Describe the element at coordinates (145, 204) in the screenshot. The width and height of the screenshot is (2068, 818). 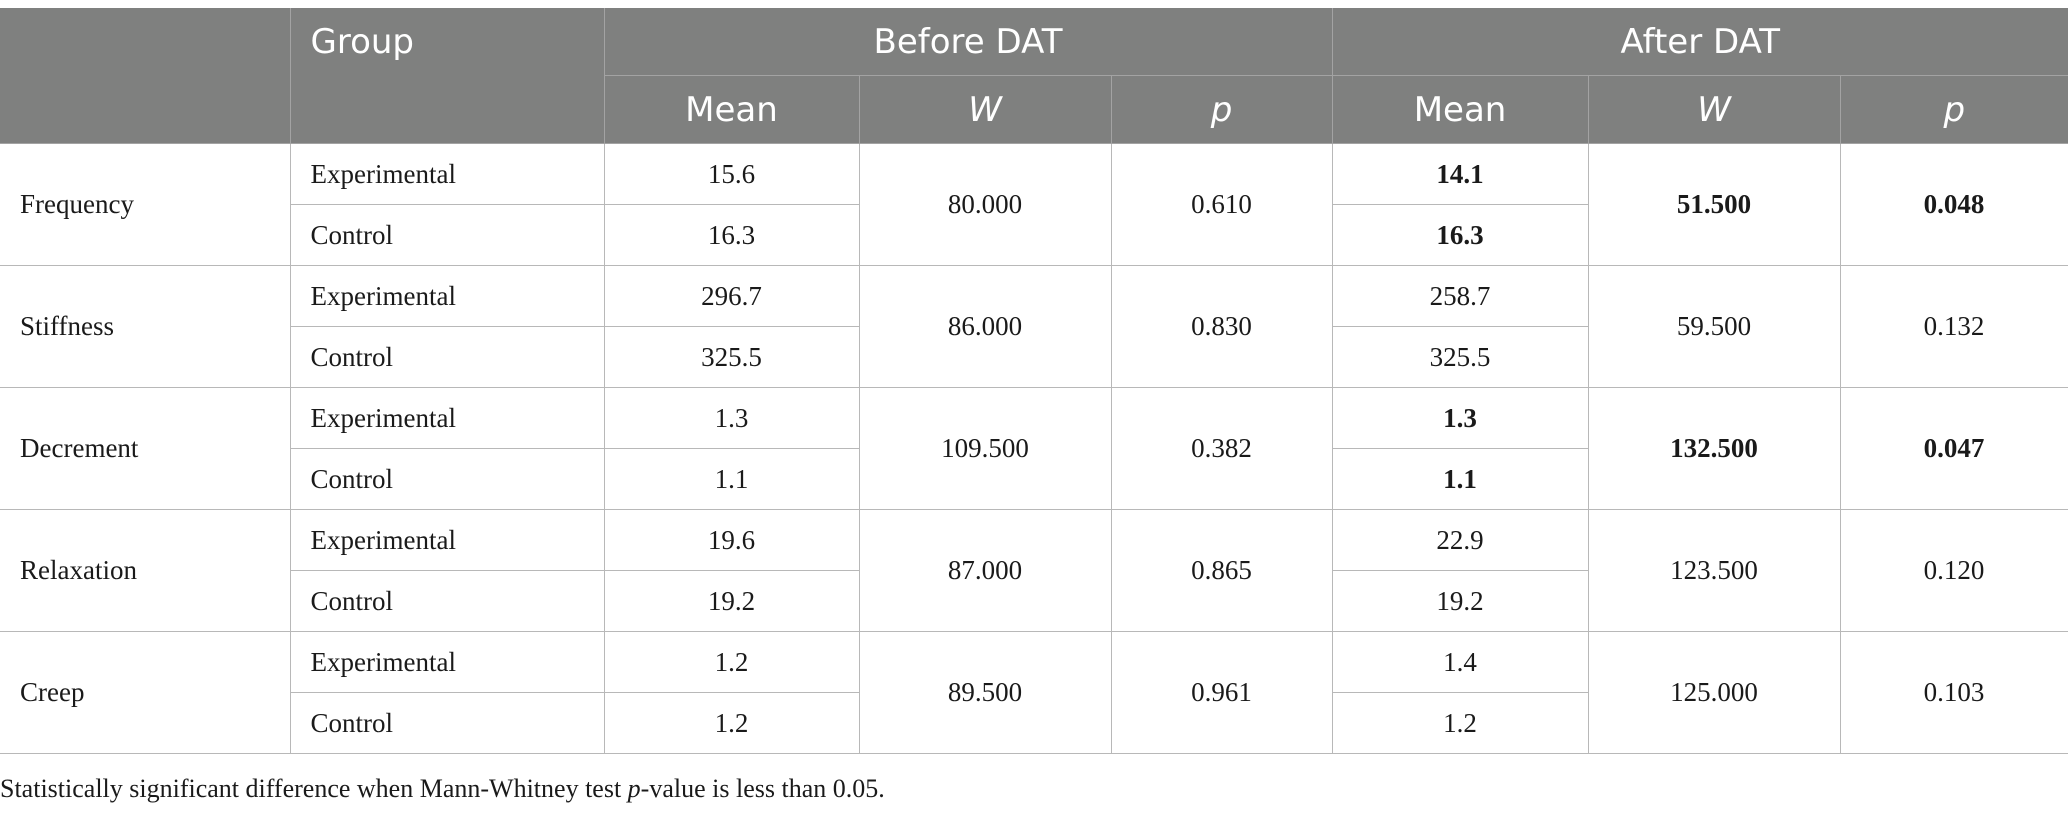
I see `measure-label: Frequency` at that location.